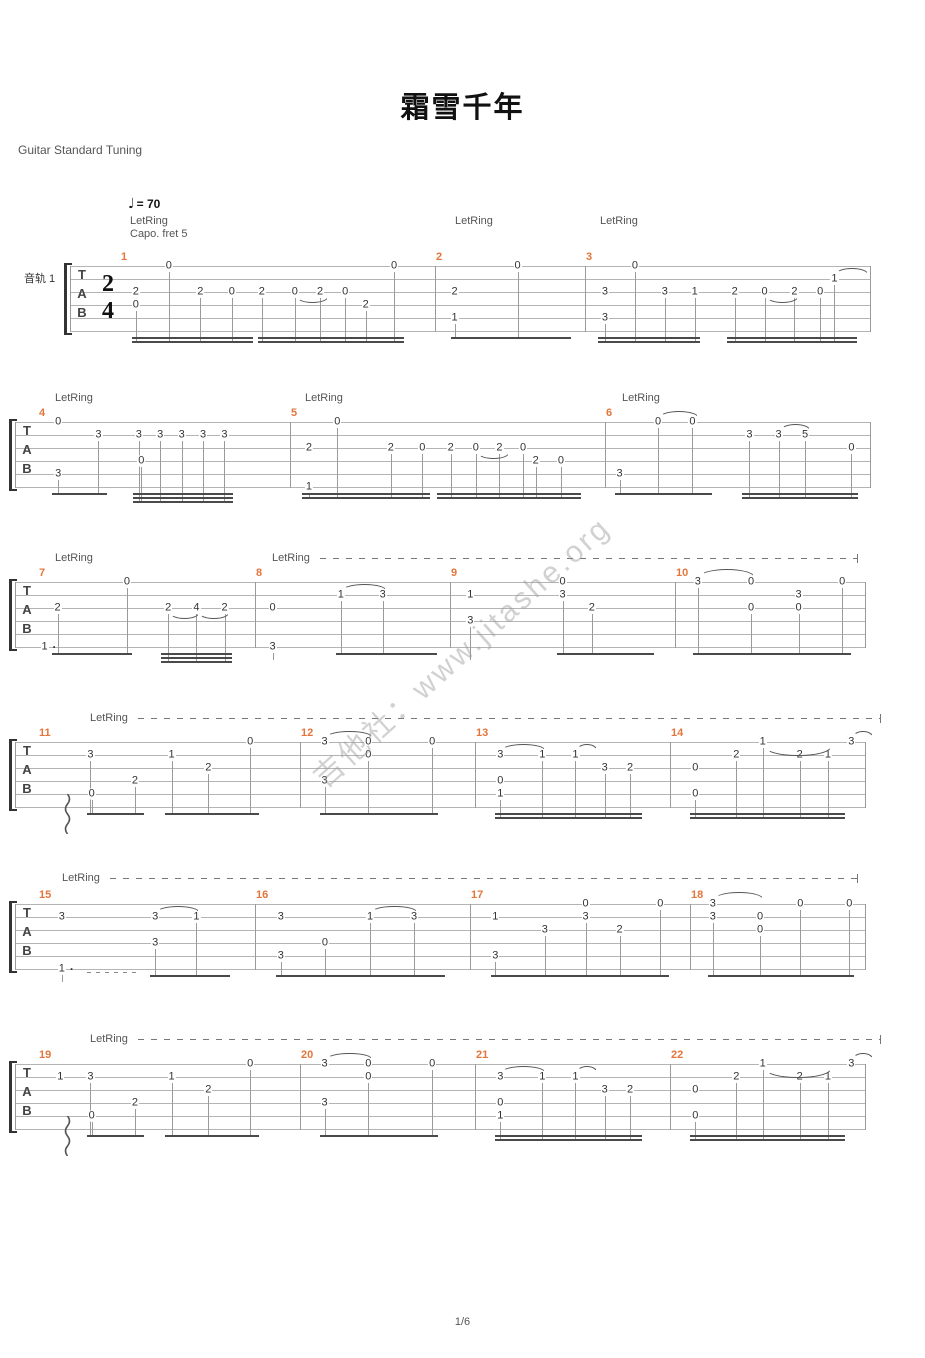 The height and width of the screenshot is (1358, 925). What do you see at coordinates (111, 972) in the screenshot?
I see `continuation-dashes` at bounding box center [111, 972].